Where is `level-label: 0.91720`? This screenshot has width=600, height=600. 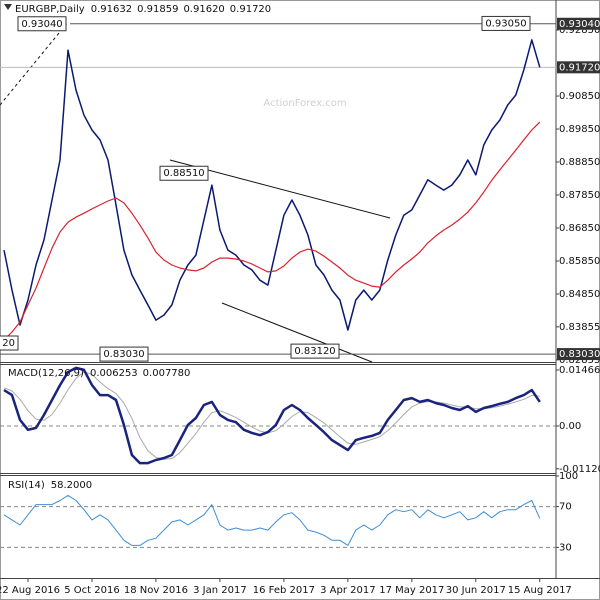
level-label: 0.91720 is located at coordinates (579, 67).